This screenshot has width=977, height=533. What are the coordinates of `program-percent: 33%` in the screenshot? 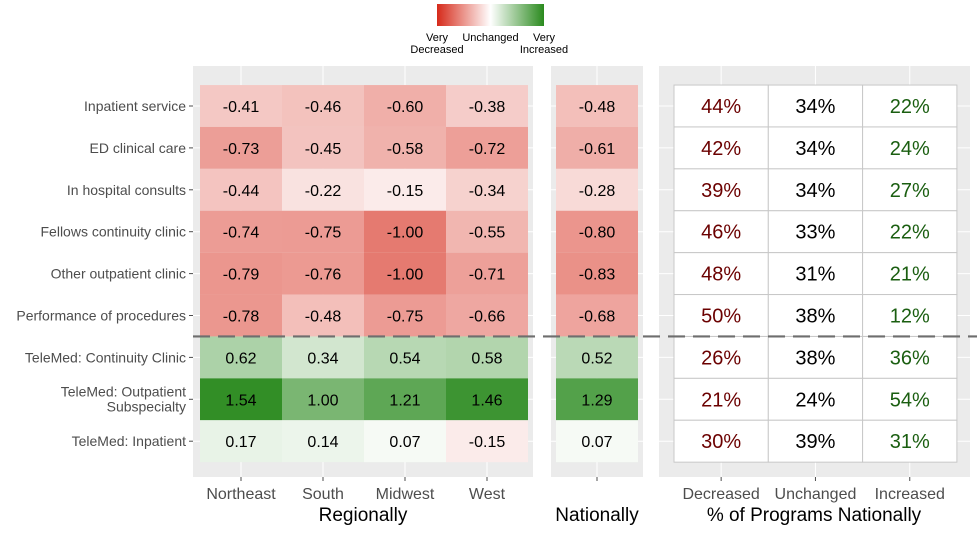 It's located at (815, 233).